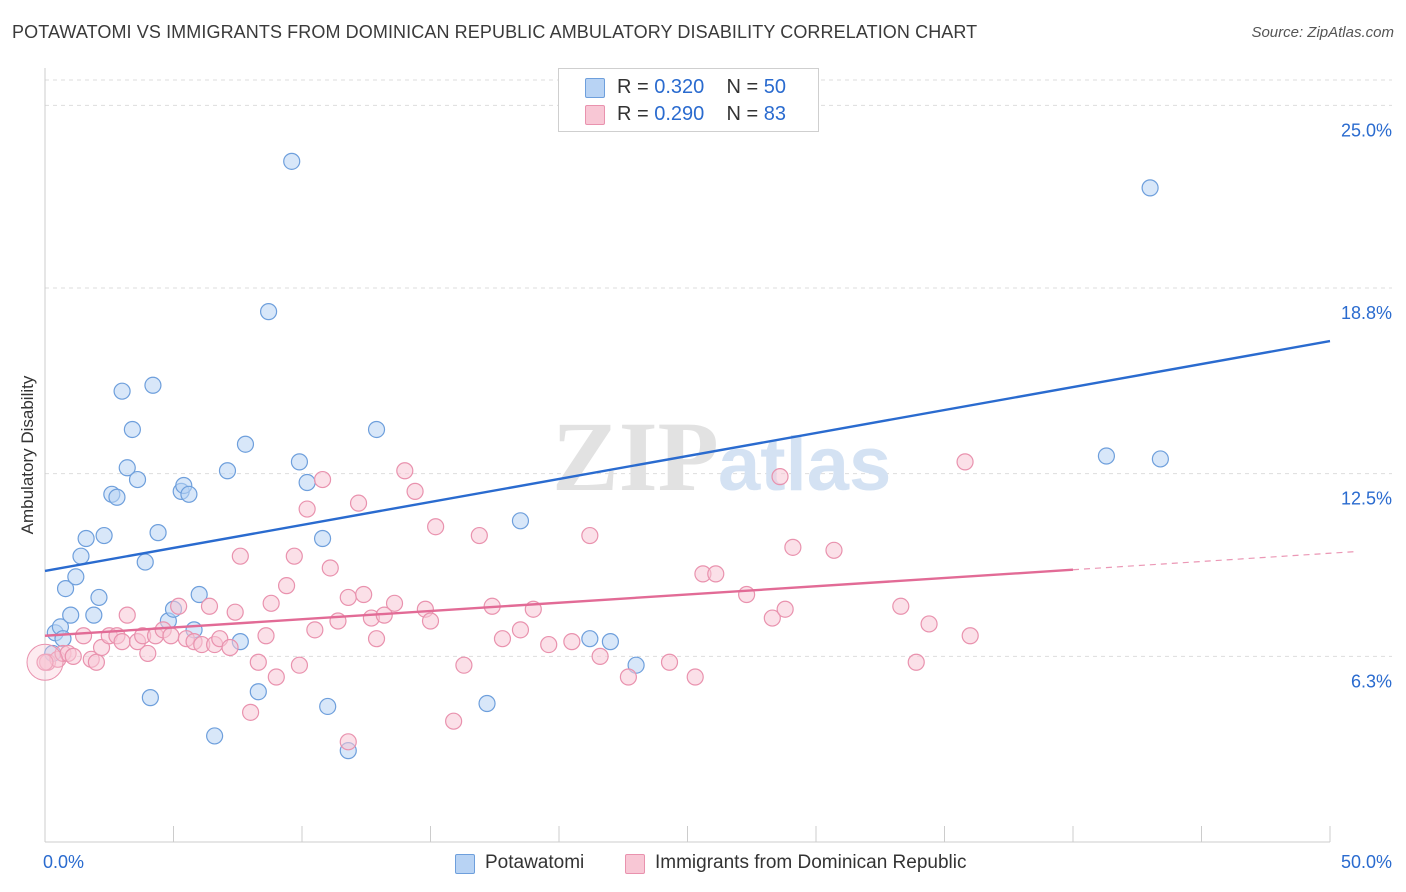 This screenshot has width=1406, height=892. I want to click on r-label: R =, so click(636, 87).